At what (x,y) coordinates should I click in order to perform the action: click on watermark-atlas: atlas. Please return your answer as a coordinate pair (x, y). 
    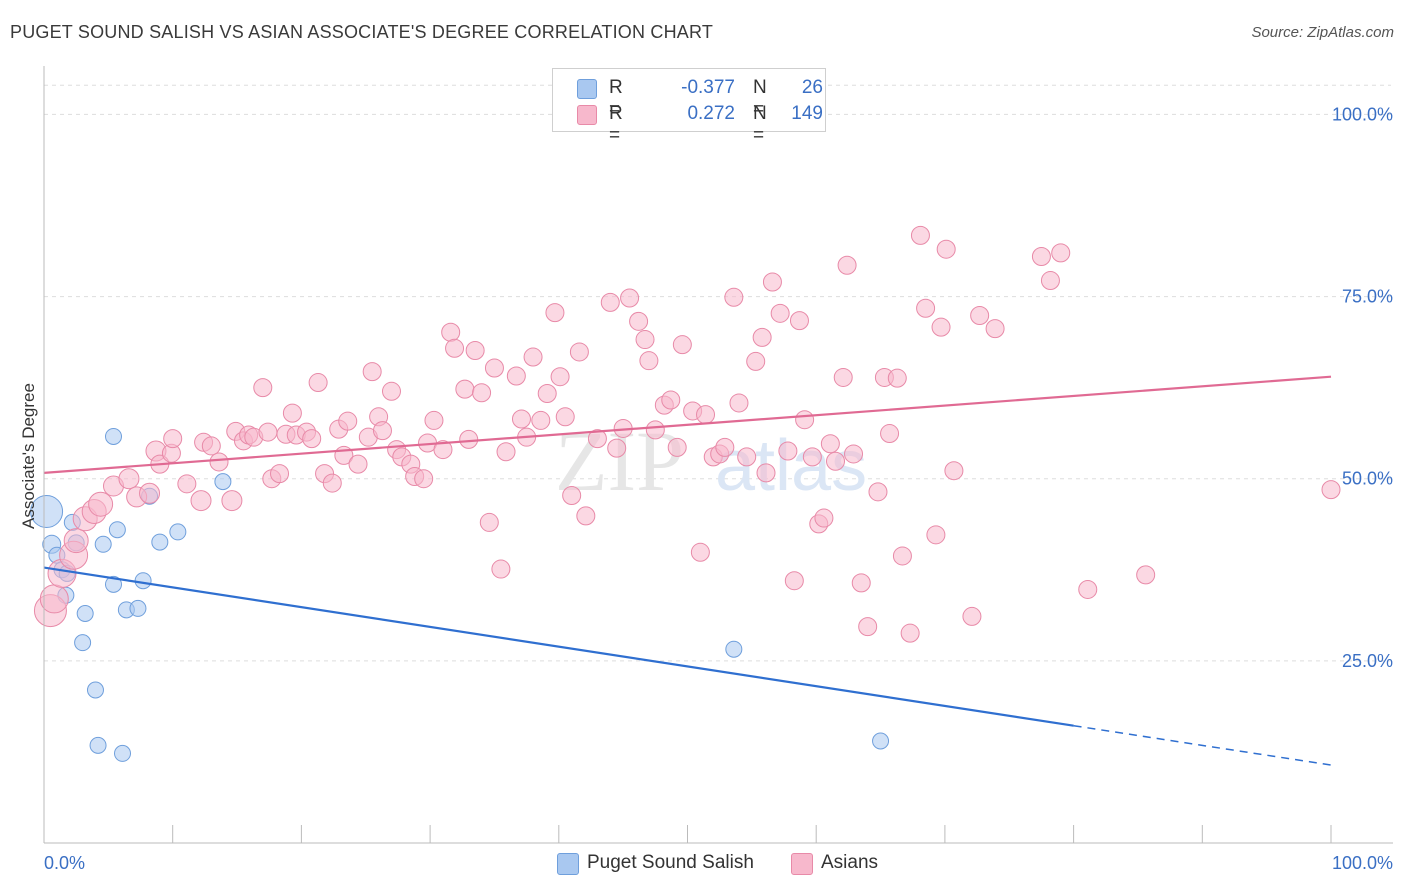
    Looking at the image, I should click on (791, 466).